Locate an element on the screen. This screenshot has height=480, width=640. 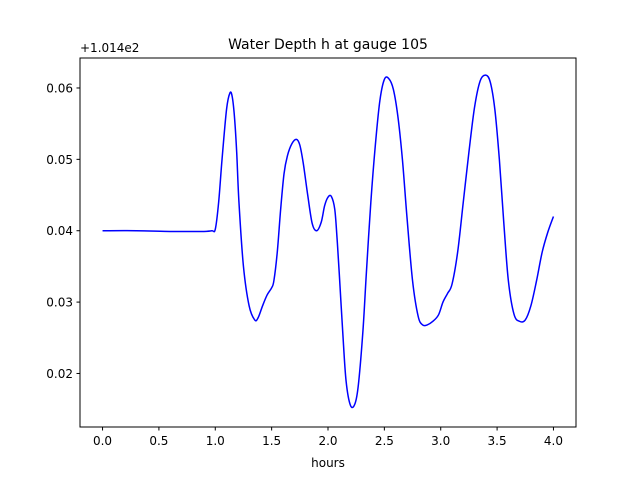
x-tick-label: 2.0 is located at coordinates (327, 441).